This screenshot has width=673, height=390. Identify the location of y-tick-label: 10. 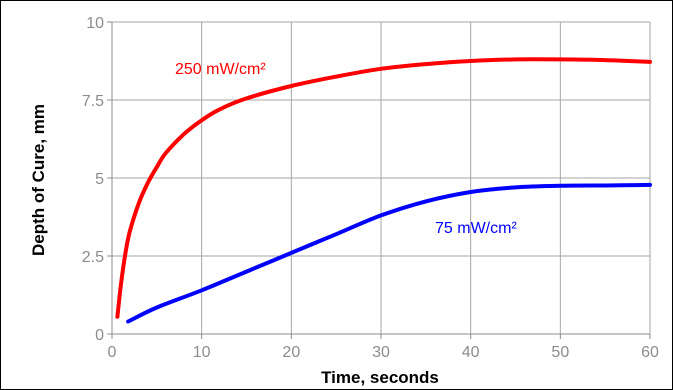
(95, 23).